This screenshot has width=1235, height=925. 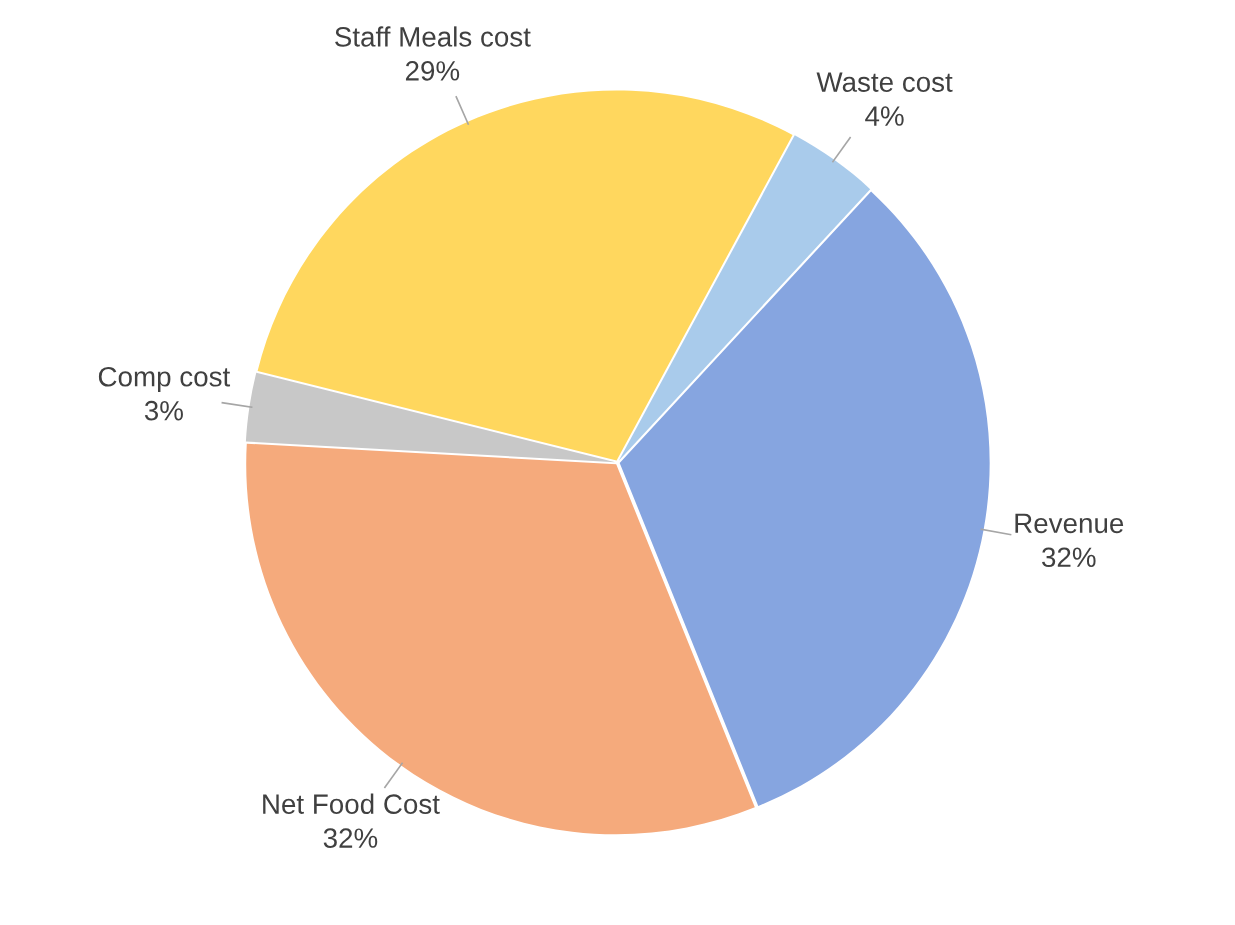 What do you see at coordinates (884, 82) in the screenshot?
I see `slice-label: Waste cost` at bounding box center [884, 82].